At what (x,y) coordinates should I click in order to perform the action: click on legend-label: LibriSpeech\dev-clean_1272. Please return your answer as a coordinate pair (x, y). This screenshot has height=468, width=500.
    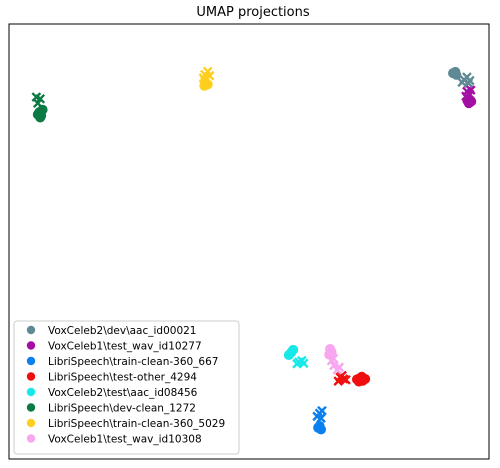
    Looking at the image, I should click on (122, 408).